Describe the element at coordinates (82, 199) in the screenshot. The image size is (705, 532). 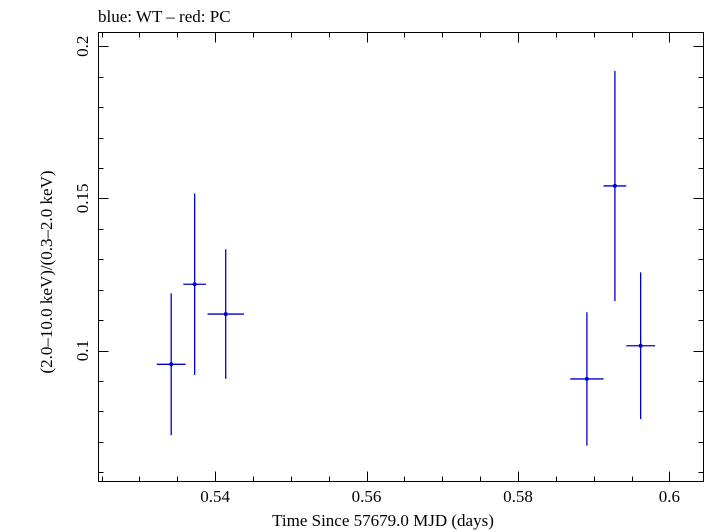
I see `y-tick-label: 0.15` at that location.